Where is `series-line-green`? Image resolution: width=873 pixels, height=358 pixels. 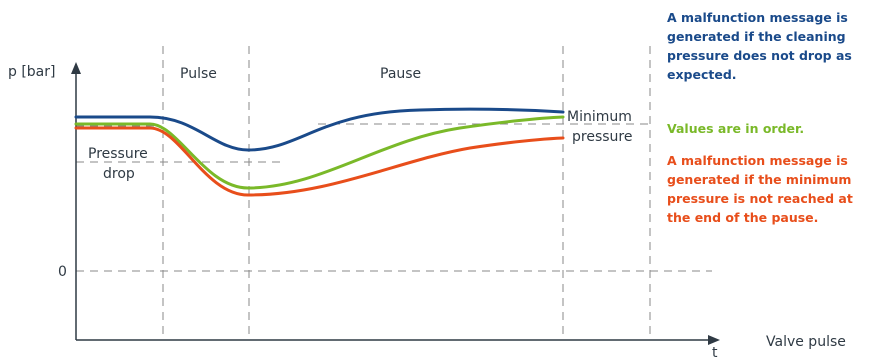
series-line-green is located at coordinates (319, 152).